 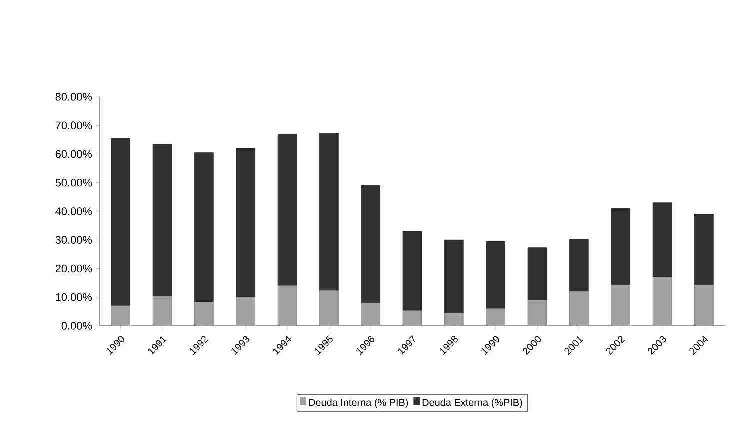 What do you see at coordinates (77, 326) in the screenshot?
I see `y-tick-label: 0.00%` at bounding box center [77, 326].